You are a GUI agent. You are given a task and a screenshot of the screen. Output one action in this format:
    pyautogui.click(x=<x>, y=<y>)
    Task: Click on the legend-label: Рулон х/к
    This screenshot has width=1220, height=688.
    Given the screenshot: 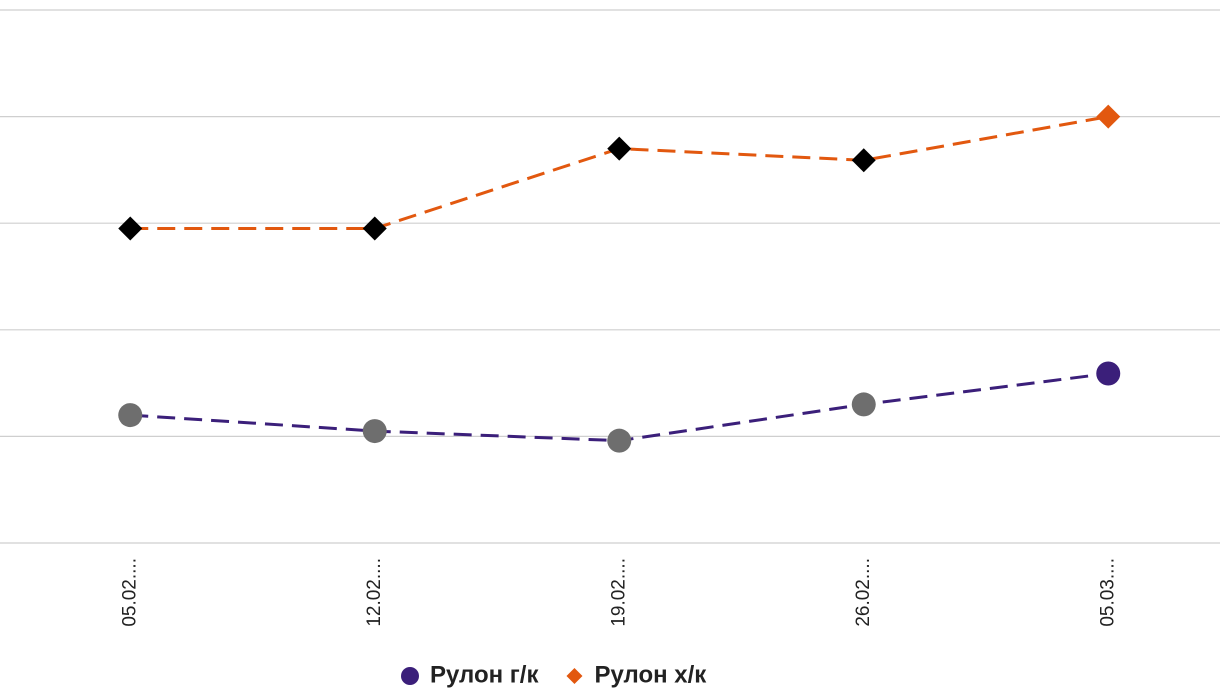 What is the action you would take?
    pyautogui.click(x=650, y=674)
    